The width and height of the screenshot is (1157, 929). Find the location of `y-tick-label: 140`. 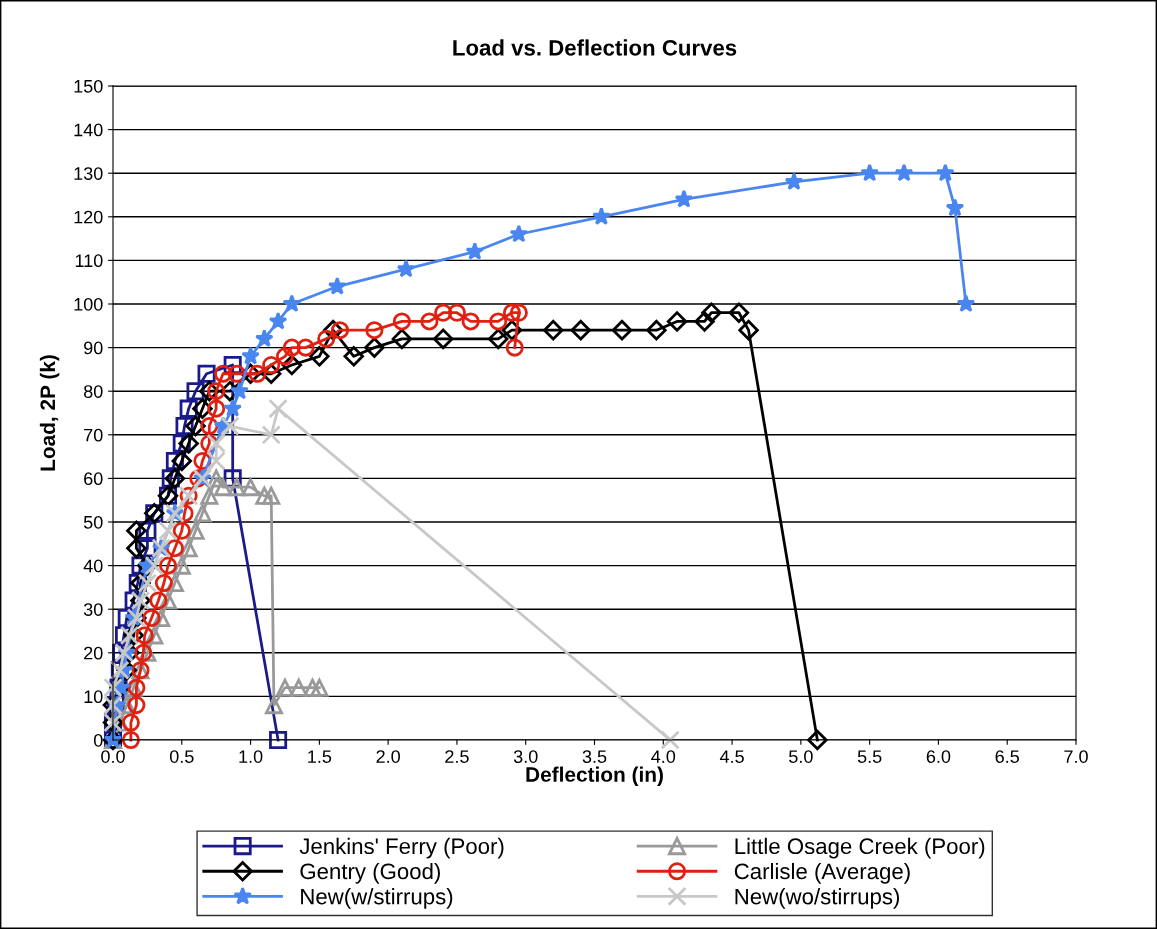

y-tick-label: 140 is located at coordinates (88, 130).